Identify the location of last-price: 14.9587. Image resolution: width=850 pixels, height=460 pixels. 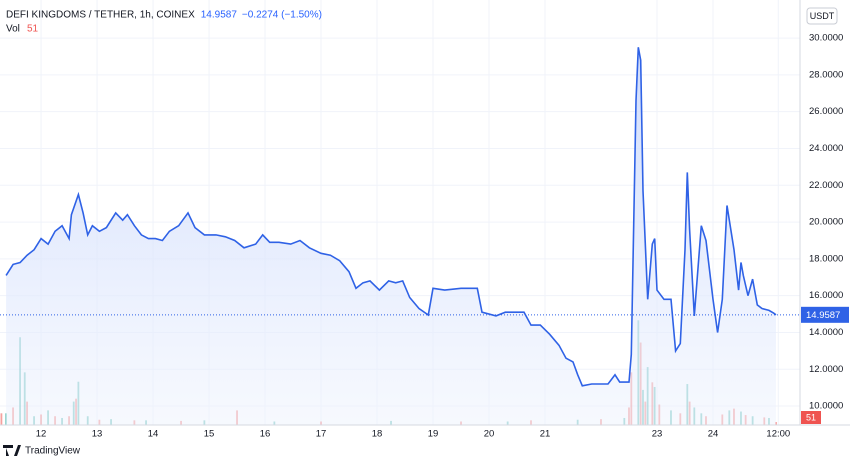
(219, 15).